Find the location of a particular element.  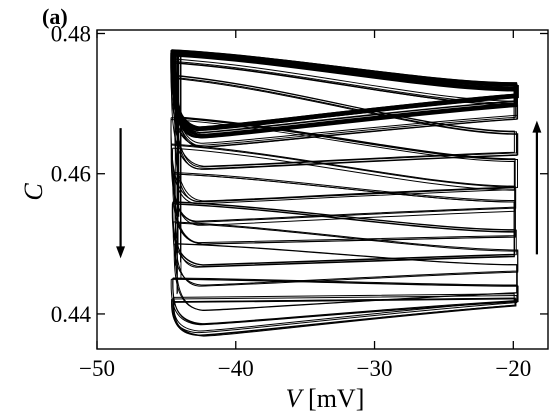

y-tick-label: 0.44 is located at coordinates (71, 314).